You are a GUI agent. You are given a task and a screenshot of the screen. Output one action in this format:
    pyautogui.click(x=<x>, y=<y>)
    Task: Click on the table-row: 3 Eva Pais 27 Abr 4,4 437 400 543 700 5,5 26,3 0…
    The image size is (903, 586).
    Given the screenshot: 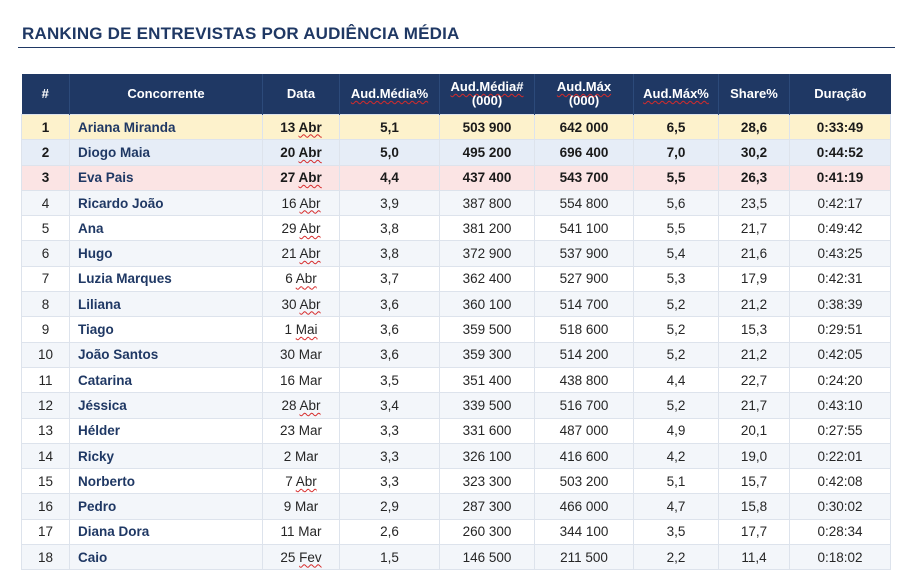 What is the action you would take?
    pyautogui.click(x=456, y=177)
    